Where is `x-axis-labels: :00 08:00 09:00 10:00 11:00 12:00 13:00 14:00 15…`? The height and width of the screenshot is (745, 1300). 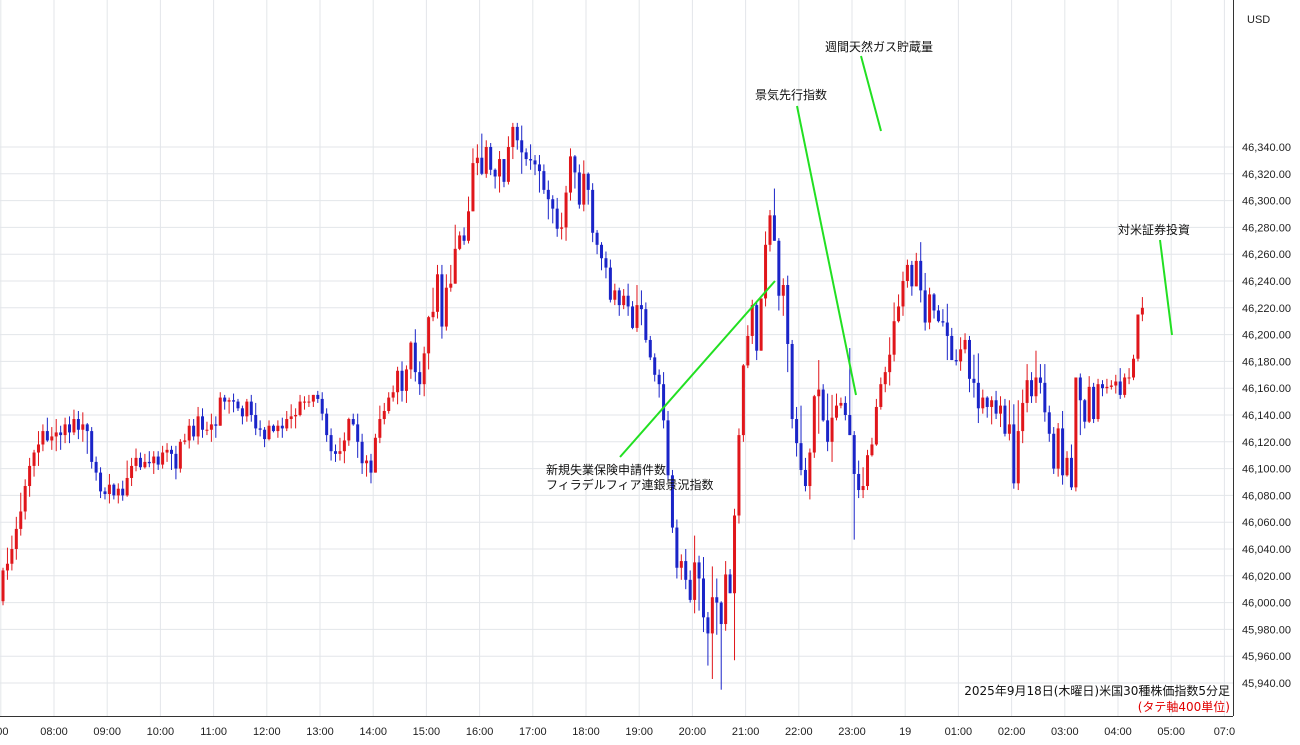
x-axis-labels: :00 08:00 09:00 10:00 11:00 12:00 13:00 14:00 15… is located at coordinates (617, 732).